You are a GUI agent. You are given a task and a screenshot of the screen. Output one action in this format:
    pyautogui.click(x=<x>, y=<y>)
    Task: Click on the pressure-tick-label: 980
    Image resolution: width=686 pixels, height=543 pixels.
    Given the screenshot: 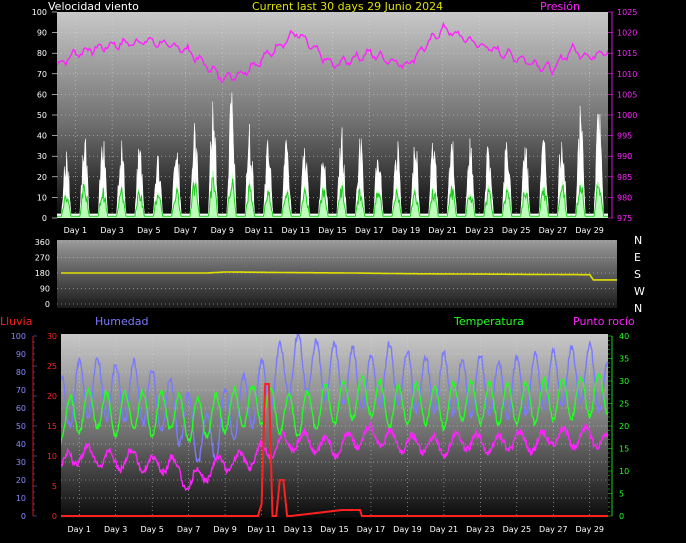 What is the action you would take?
    pyautogui.click(x=624, y=197)
    